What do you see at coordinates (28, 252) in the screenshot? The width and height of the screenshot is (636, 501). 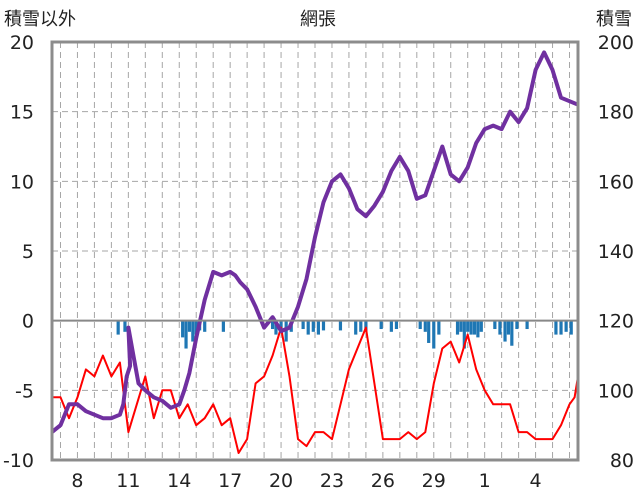 I see `left-tick-label: 5` at bounding box center [28, 252].